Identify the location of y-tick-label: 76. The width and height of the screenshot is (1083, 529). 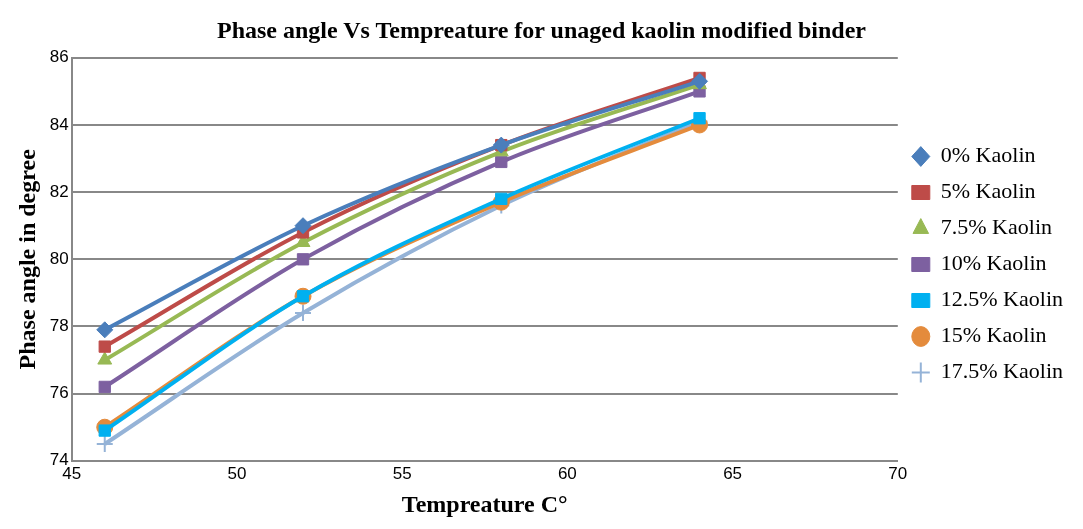
(59, 393).